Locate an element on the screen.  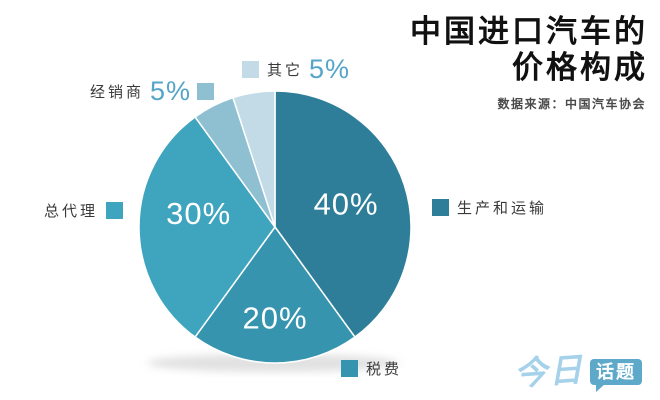
callout-zongdaili: 总代理 is located at coordinates (84, 210).